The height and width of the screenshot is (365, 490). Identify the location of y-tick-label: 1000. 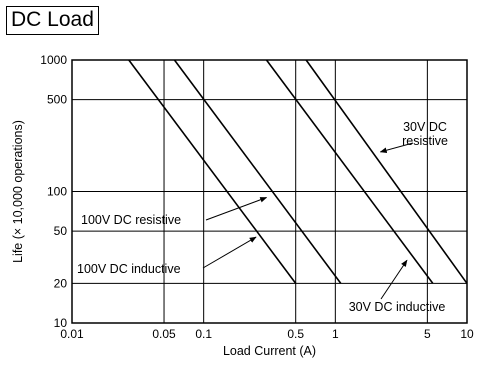
(53, 60).